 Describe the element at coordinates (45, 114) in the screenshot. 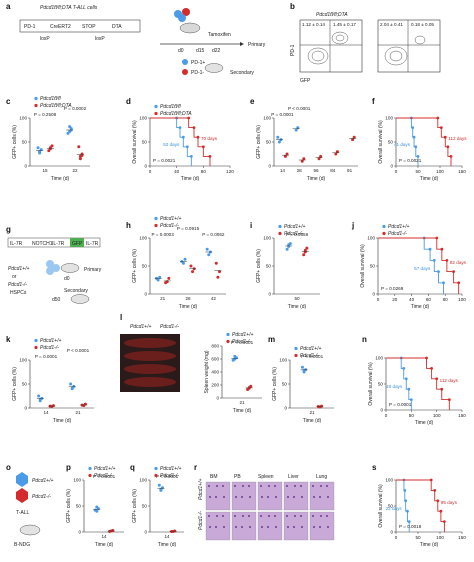

I see `pvalue-c: P = 0.2508` at that location.